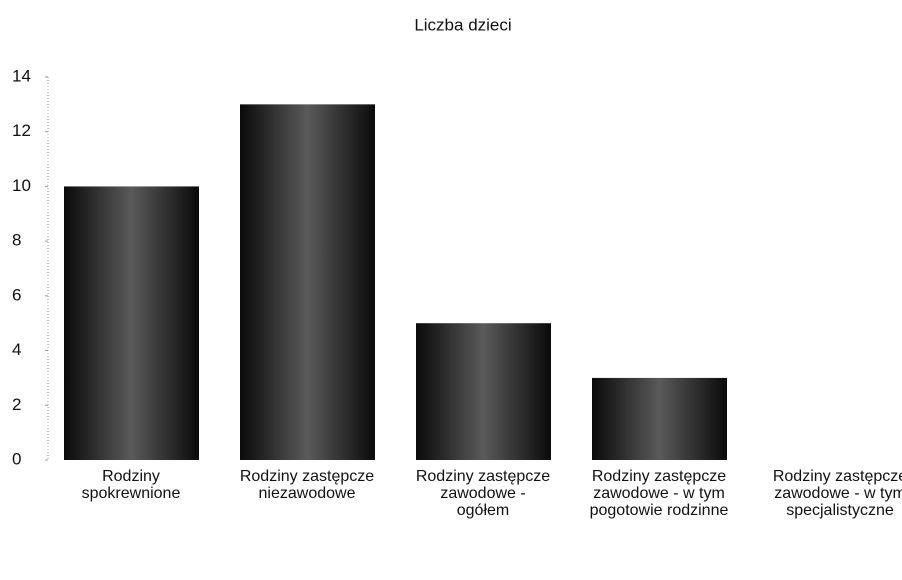  What do you see at coordinates (307, 485) in the screenshot?
I see `x-tick-label: Rodziny zastępcze niezawodowe` at bounding box center [307, 485].